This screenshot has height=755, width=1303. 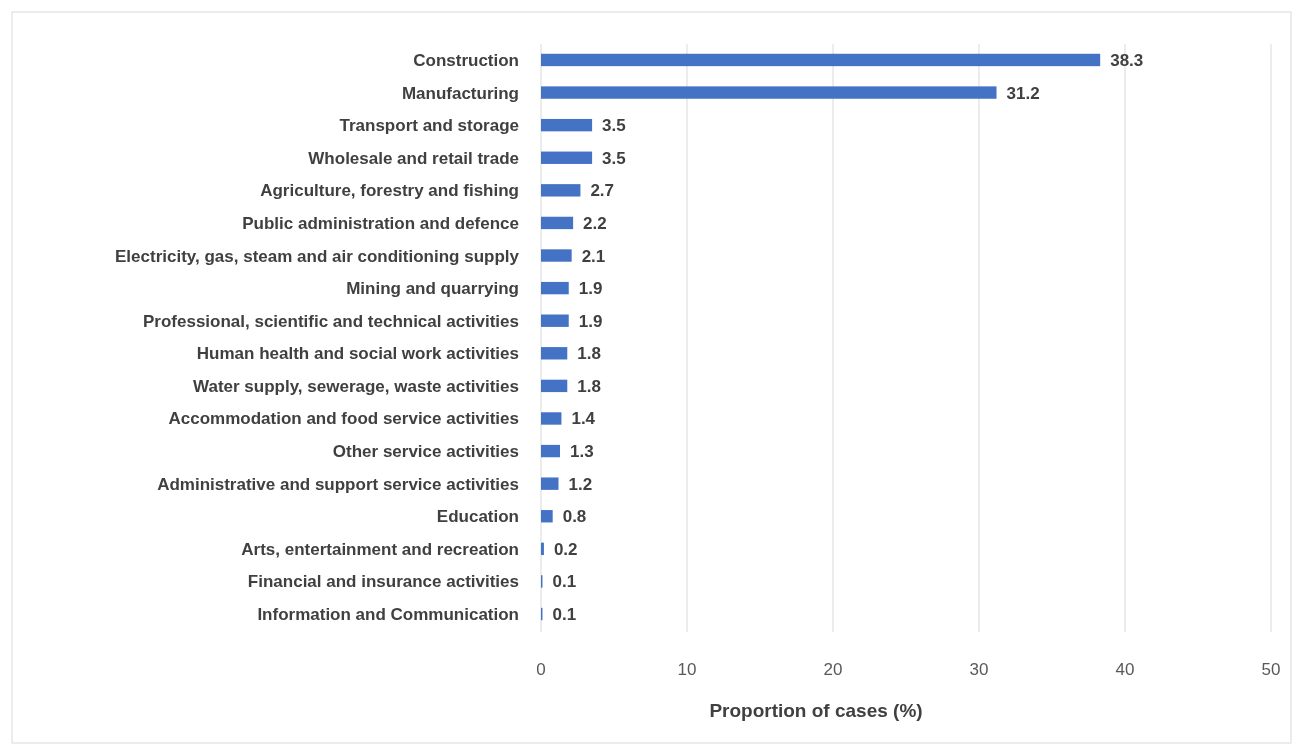 What do you see at coordinates (388, 615) in the screenshot?
I see `y-tick-label: Information and Communication` at bounding box center [388, 615].